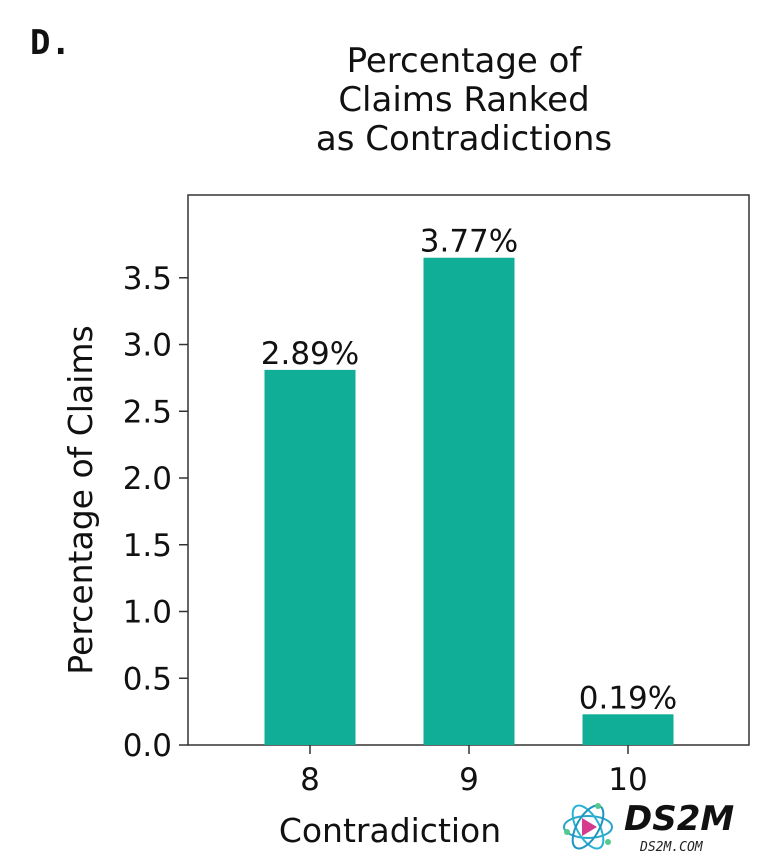  Describe the element at coordinates (627, 780) in the screenshot. I see `x-tick-label-10: 10` at that location.